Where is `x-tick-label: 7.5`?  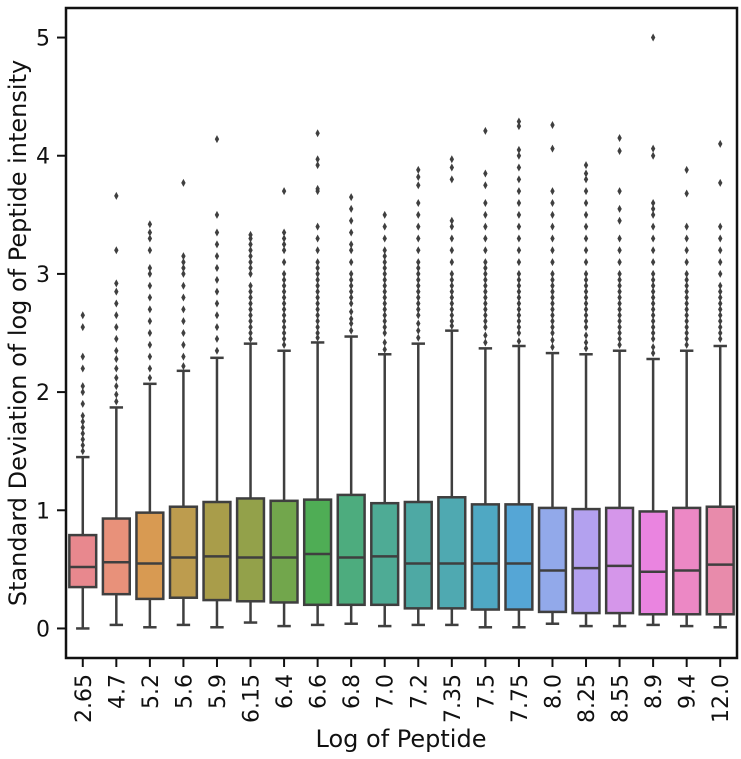 x-tick-label: 7.5 is located at coordinates (486, 691).